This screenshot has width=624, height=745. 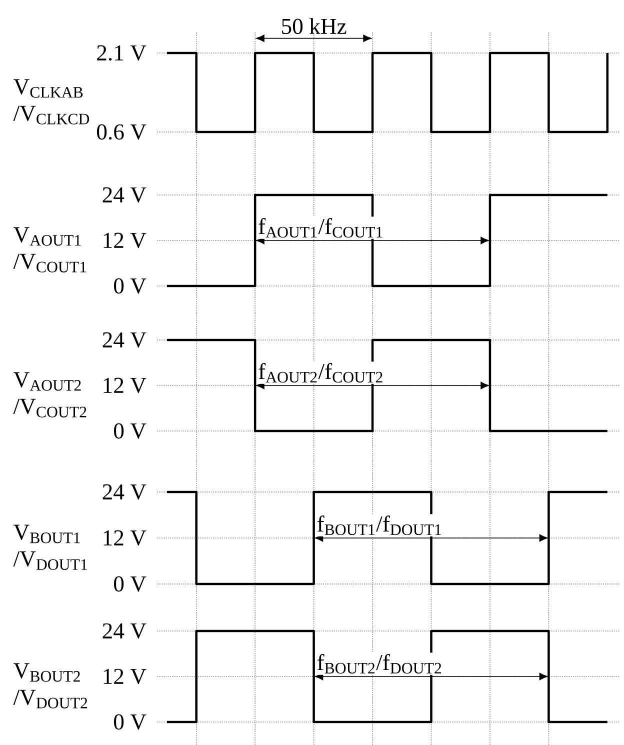 What do you see at coordinates (121, 132) in the screenshot?
I see `y-tick-label: 0.6 V` at bounding box center [121, 132].